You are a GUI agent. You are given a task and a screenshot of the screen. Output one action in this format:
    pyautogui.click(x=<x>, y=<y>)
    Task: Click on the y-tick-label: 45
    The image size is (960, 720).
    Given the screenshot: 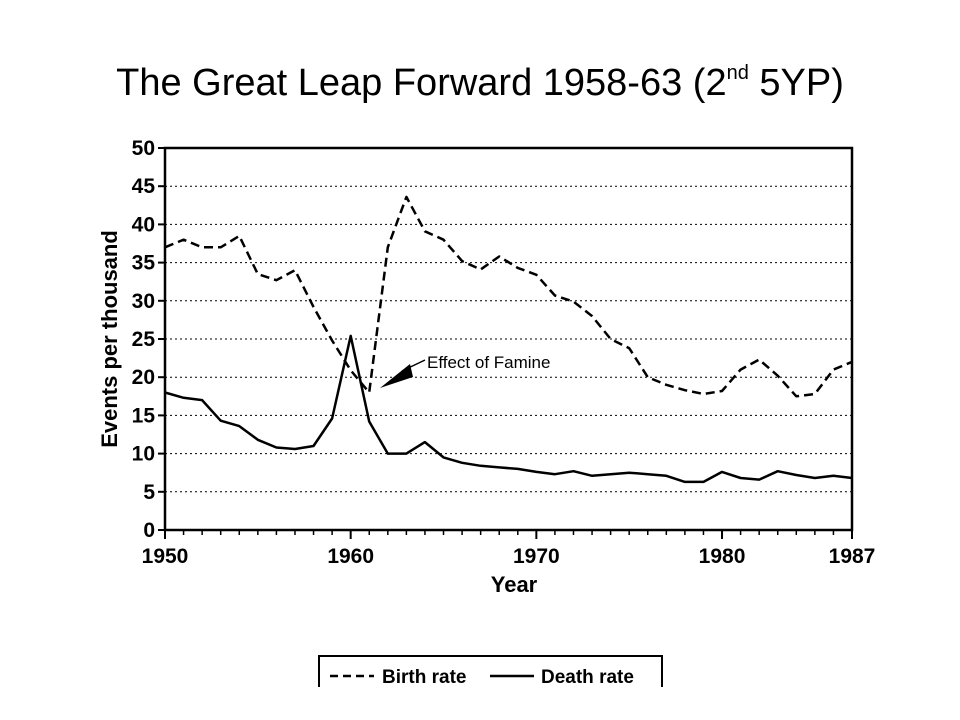 What is the action you would take?
    pyautogui.click(x=144, y=186)
    